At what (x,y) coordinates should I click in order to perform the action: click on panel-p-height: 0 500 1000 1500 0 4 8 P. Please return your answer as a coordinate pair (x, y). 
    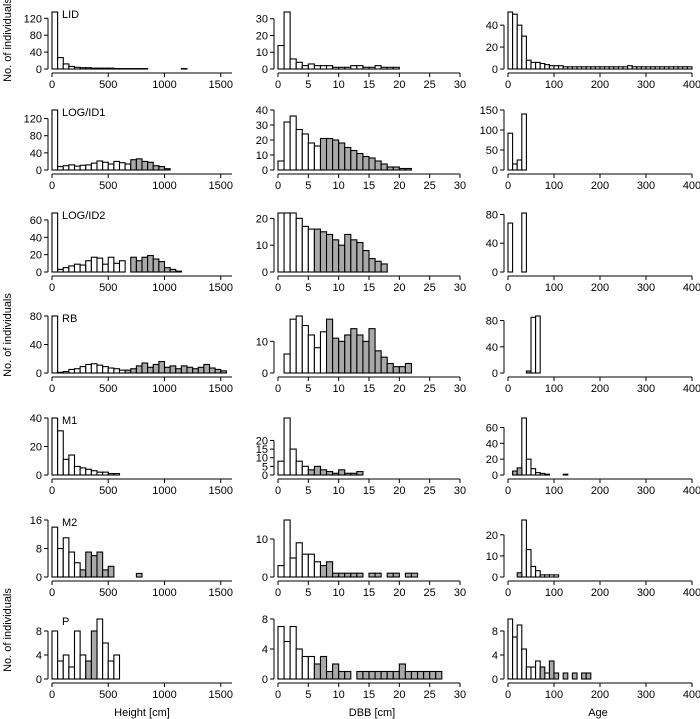
    Looking at the image, I should click on (134, 658).